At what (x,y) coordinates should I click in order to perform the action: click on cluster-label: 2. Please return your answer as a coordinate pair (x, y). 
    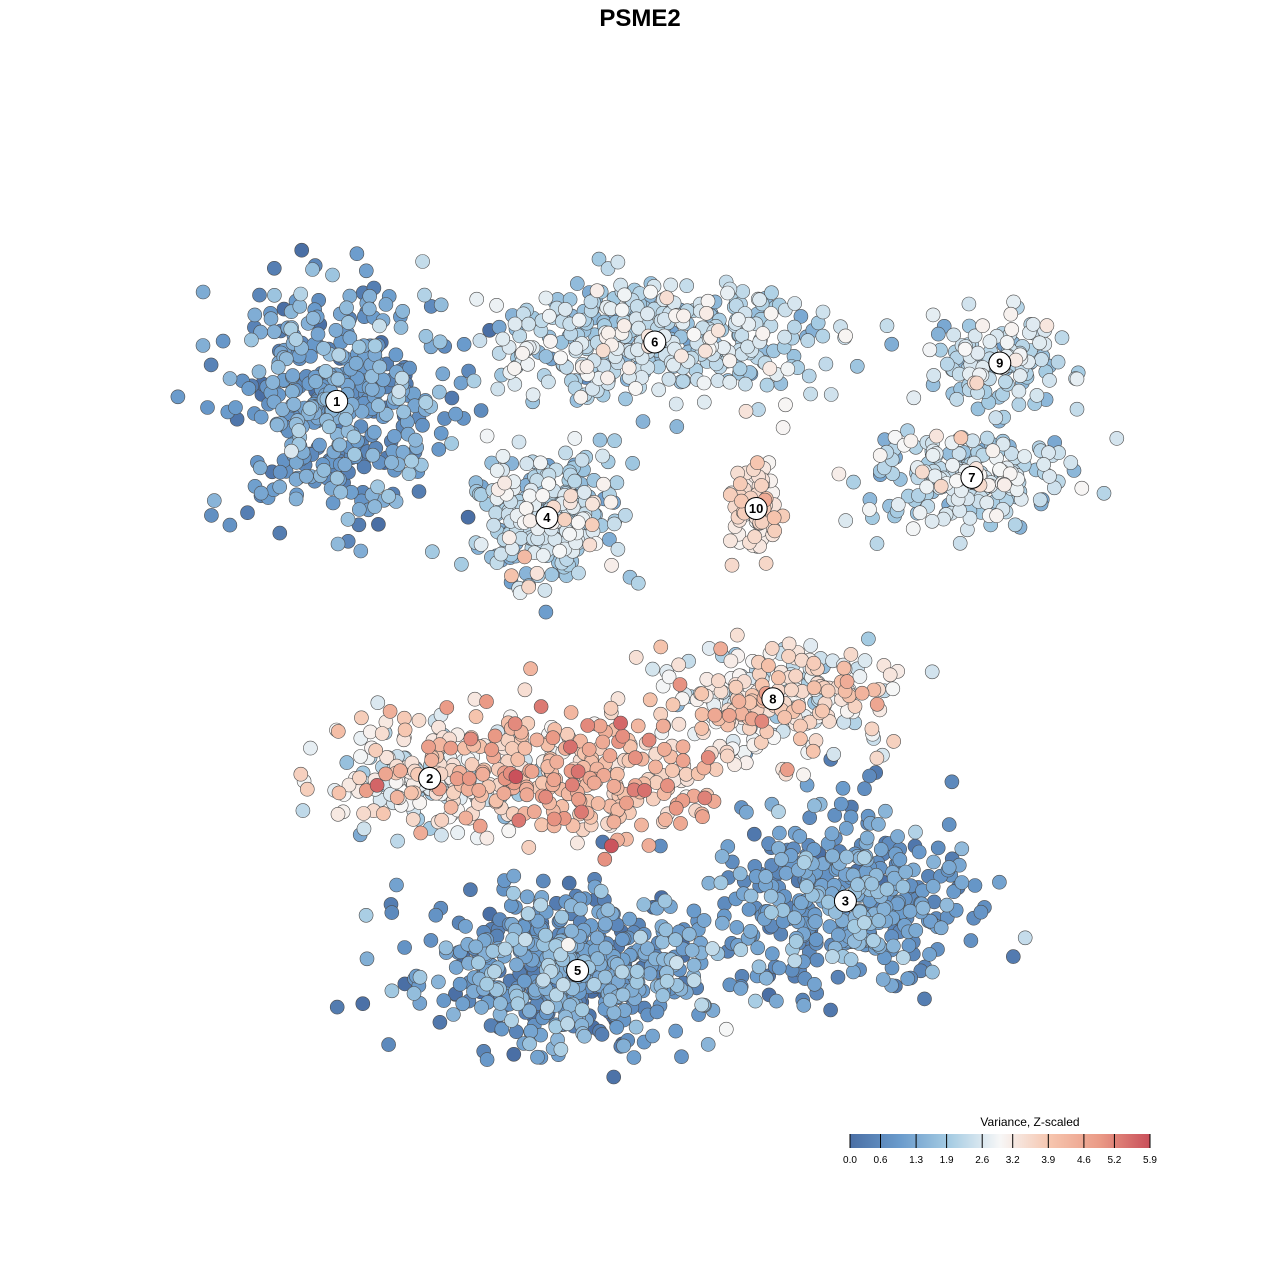
    Looking at the image, I should click on (430, 778).